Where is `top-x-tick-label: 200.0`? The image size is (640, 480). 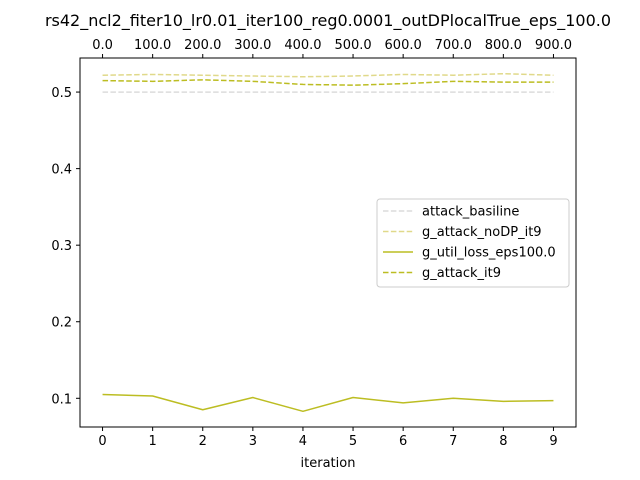 top-x-tick-label: 200.0 is located at coordinates (202, 45).